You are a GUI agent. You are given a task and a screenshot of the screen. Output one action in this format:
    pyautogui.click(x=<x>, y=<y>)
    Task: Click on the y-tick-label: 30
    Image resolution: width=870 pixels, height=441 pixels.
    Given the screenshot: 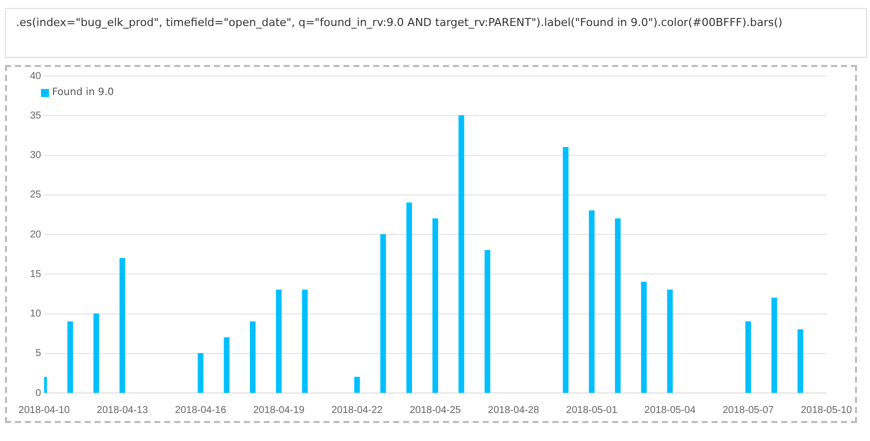 What is the action you would take?
    pyautogui.click(x=36, y=155)
    